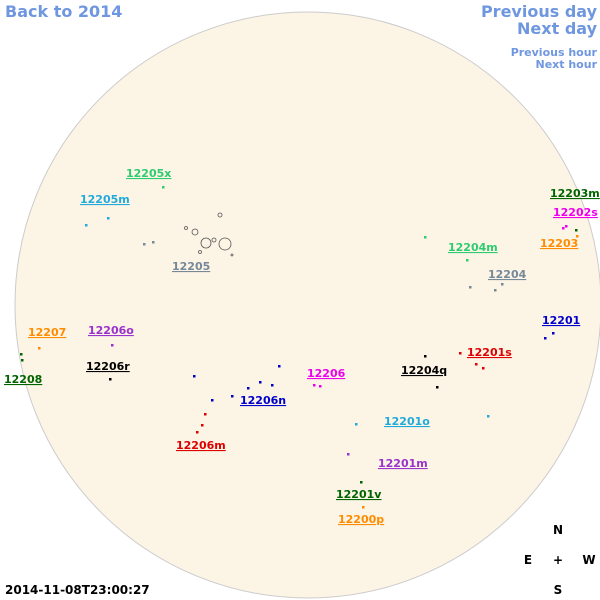 The height and width of the screenshot is (600, 600). Describe the element at coordinates (558, 590) in the screenshot. I see `compass-s: S` at that location.